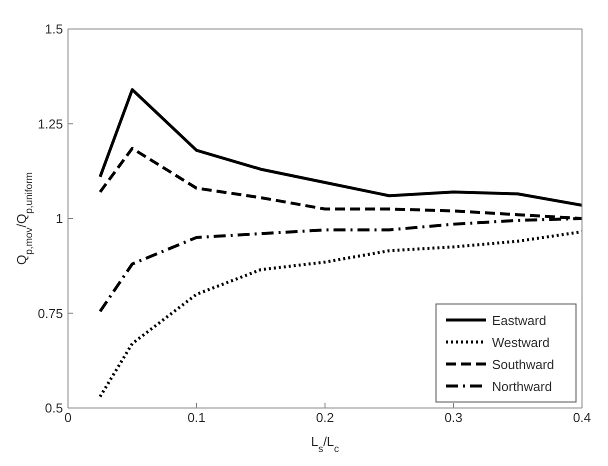 The height and width of the screenshot is (466, 608). I want to click on legend-label: Westward, so click(521, 342).